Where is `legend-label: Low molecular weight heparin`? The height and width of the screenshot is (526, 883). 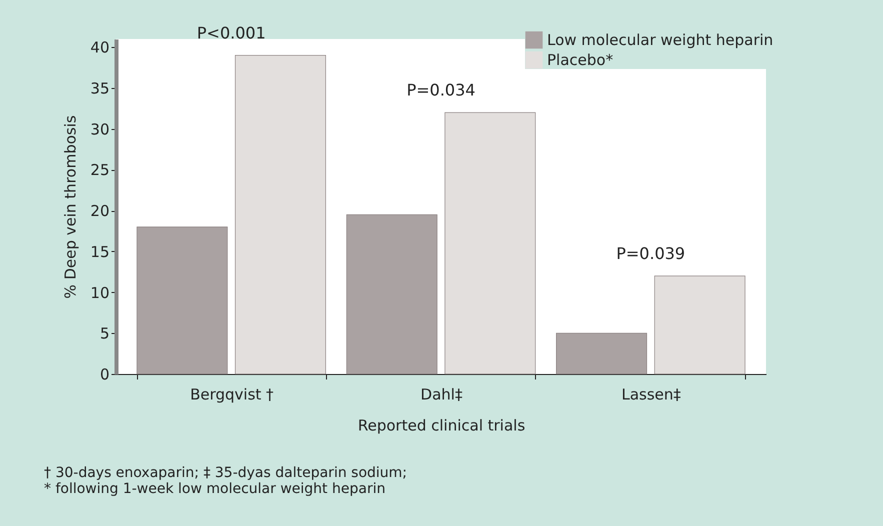 legend-label: Low molecular weight heparin is located at coordinates (660, 40).